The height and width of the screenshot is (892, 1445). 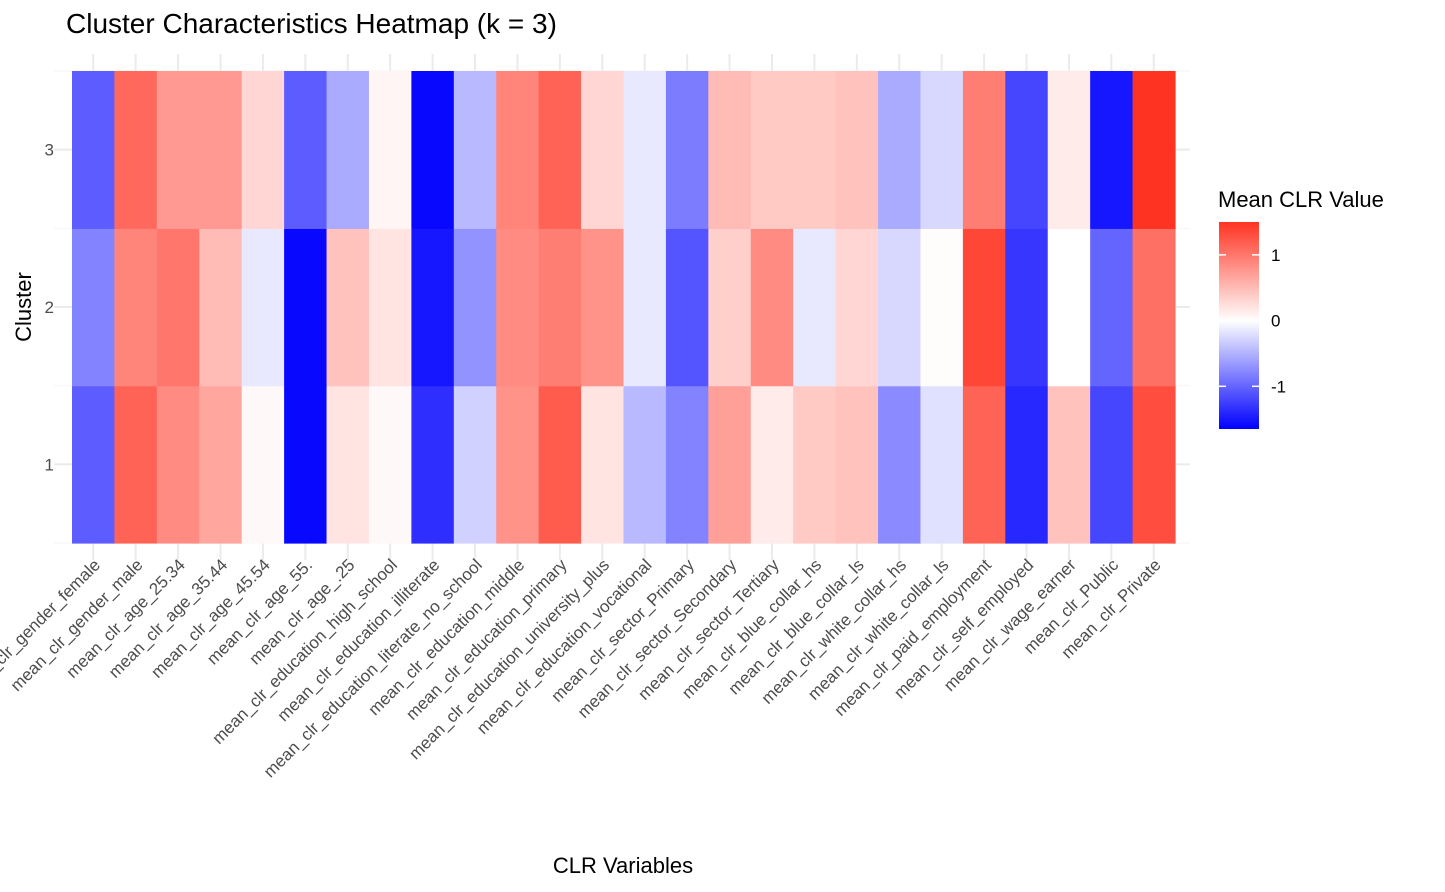 What do you see at coordinates (1275, 255) in the screenshot?
I see `legend-tick-label: 1` at bounding box center [1275, 255].